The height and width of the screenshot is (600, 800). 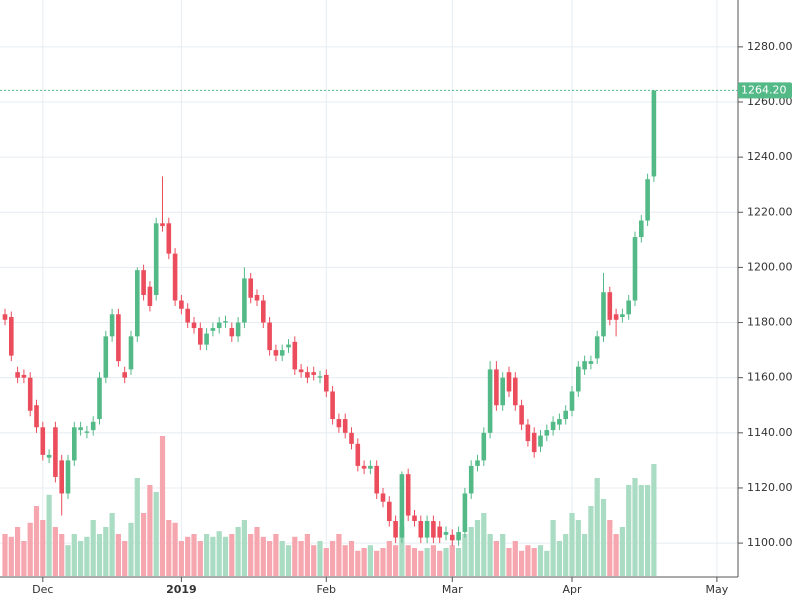 What do you see at coordinates (770, 377) in the screenshot?
I see `y-tick-label: 1160.00` at bounding box center [770, 377].